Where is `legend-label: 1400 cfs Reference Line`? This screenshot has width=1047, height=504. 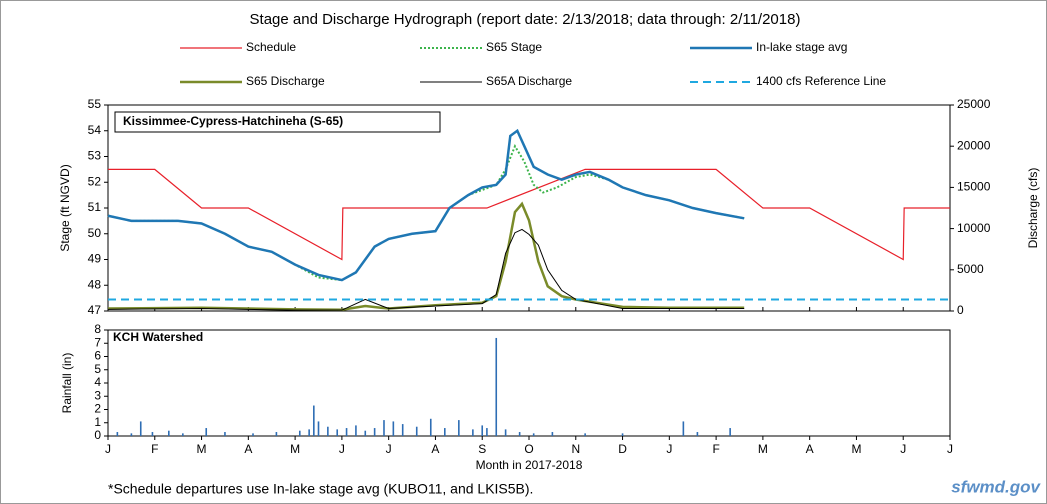
legend-label: 1400 cfs Reference Line is located at coordinates (821, 81).